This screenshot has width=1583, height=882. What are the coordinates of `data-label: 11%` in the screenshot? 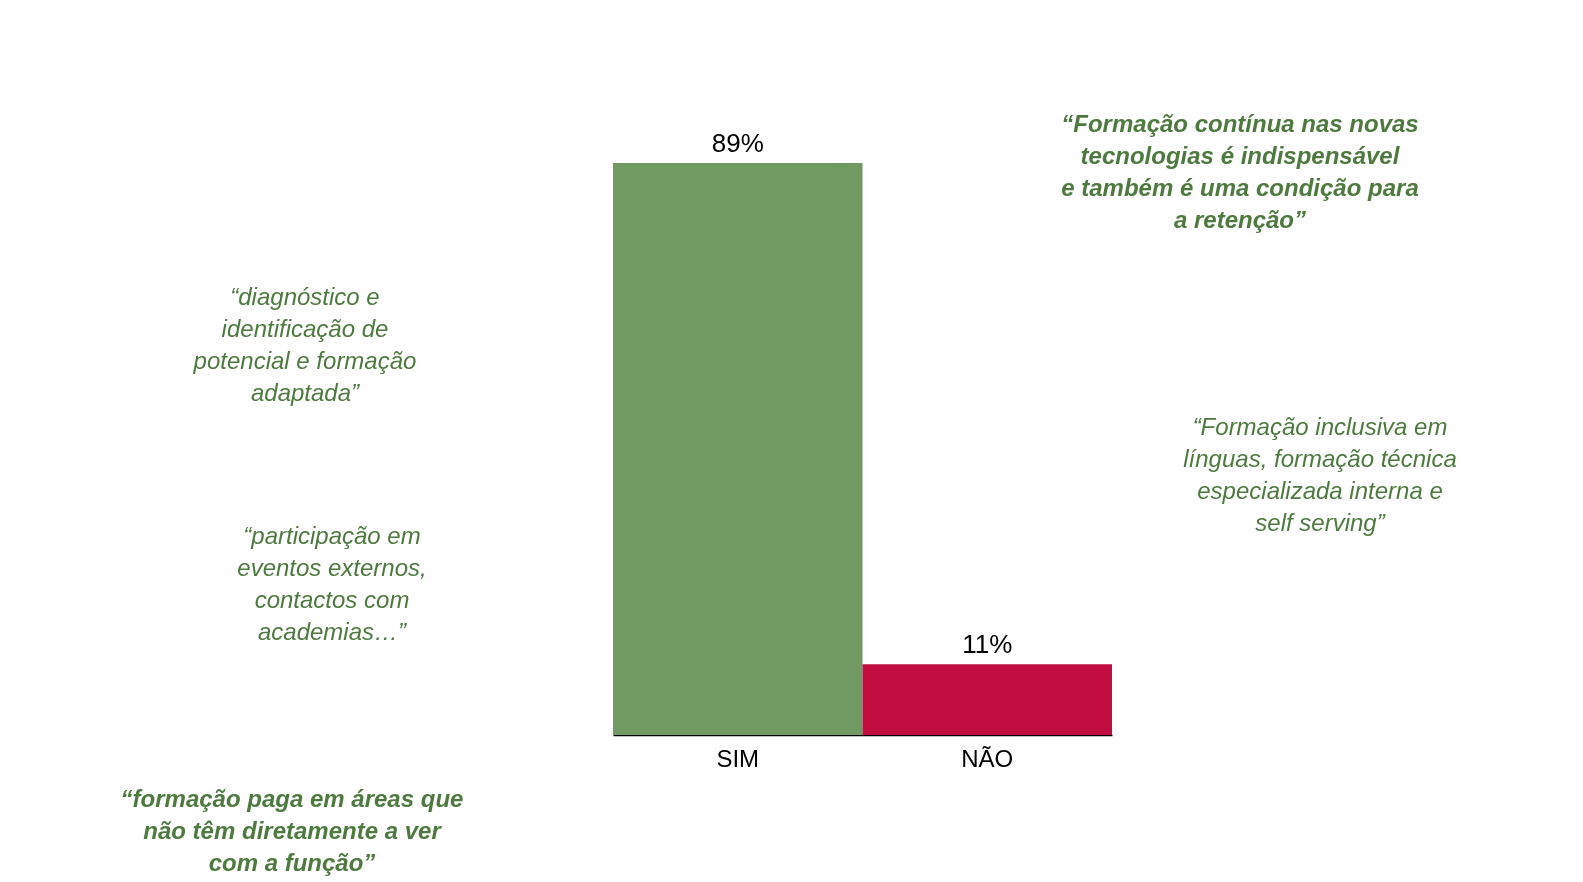 It's located at (987, 644).